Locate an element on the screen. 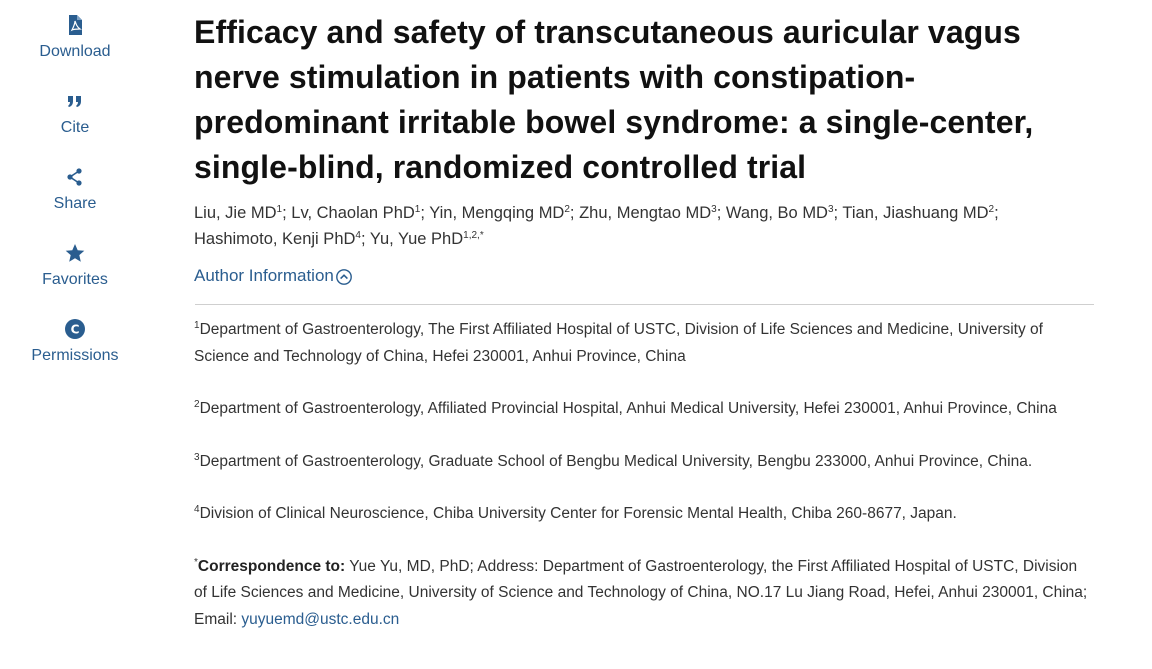 This screenshot has height=669, width=1152. cite-button: Cite is located at coordinates (75, 113).